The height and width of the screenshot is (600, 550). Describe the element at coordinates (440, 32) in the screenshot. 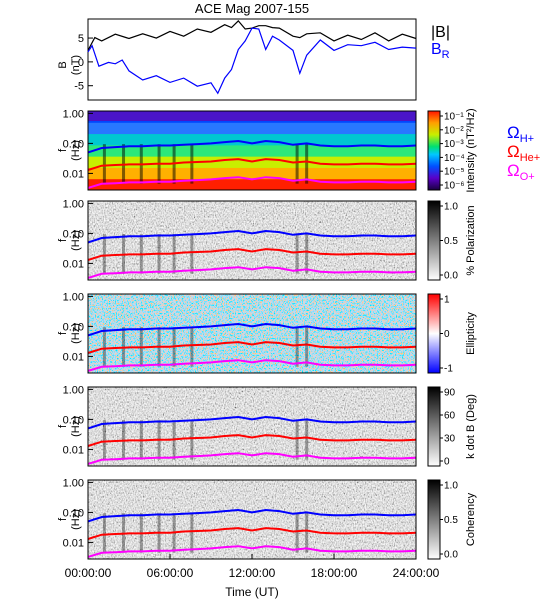

I see `top-legend-entry: |B|` at that location.